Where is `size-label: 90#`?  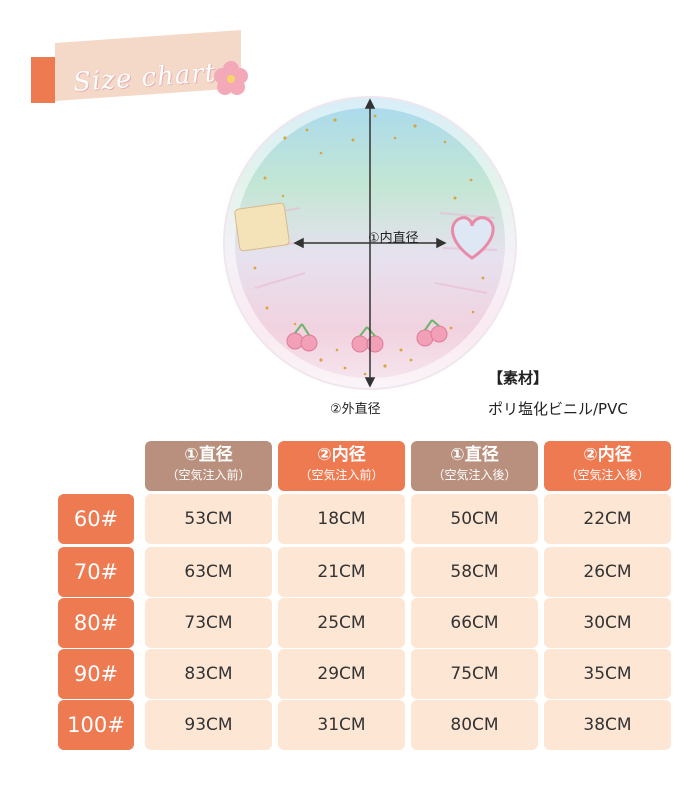 size-label: 90# is located at coordinates (96, 674).